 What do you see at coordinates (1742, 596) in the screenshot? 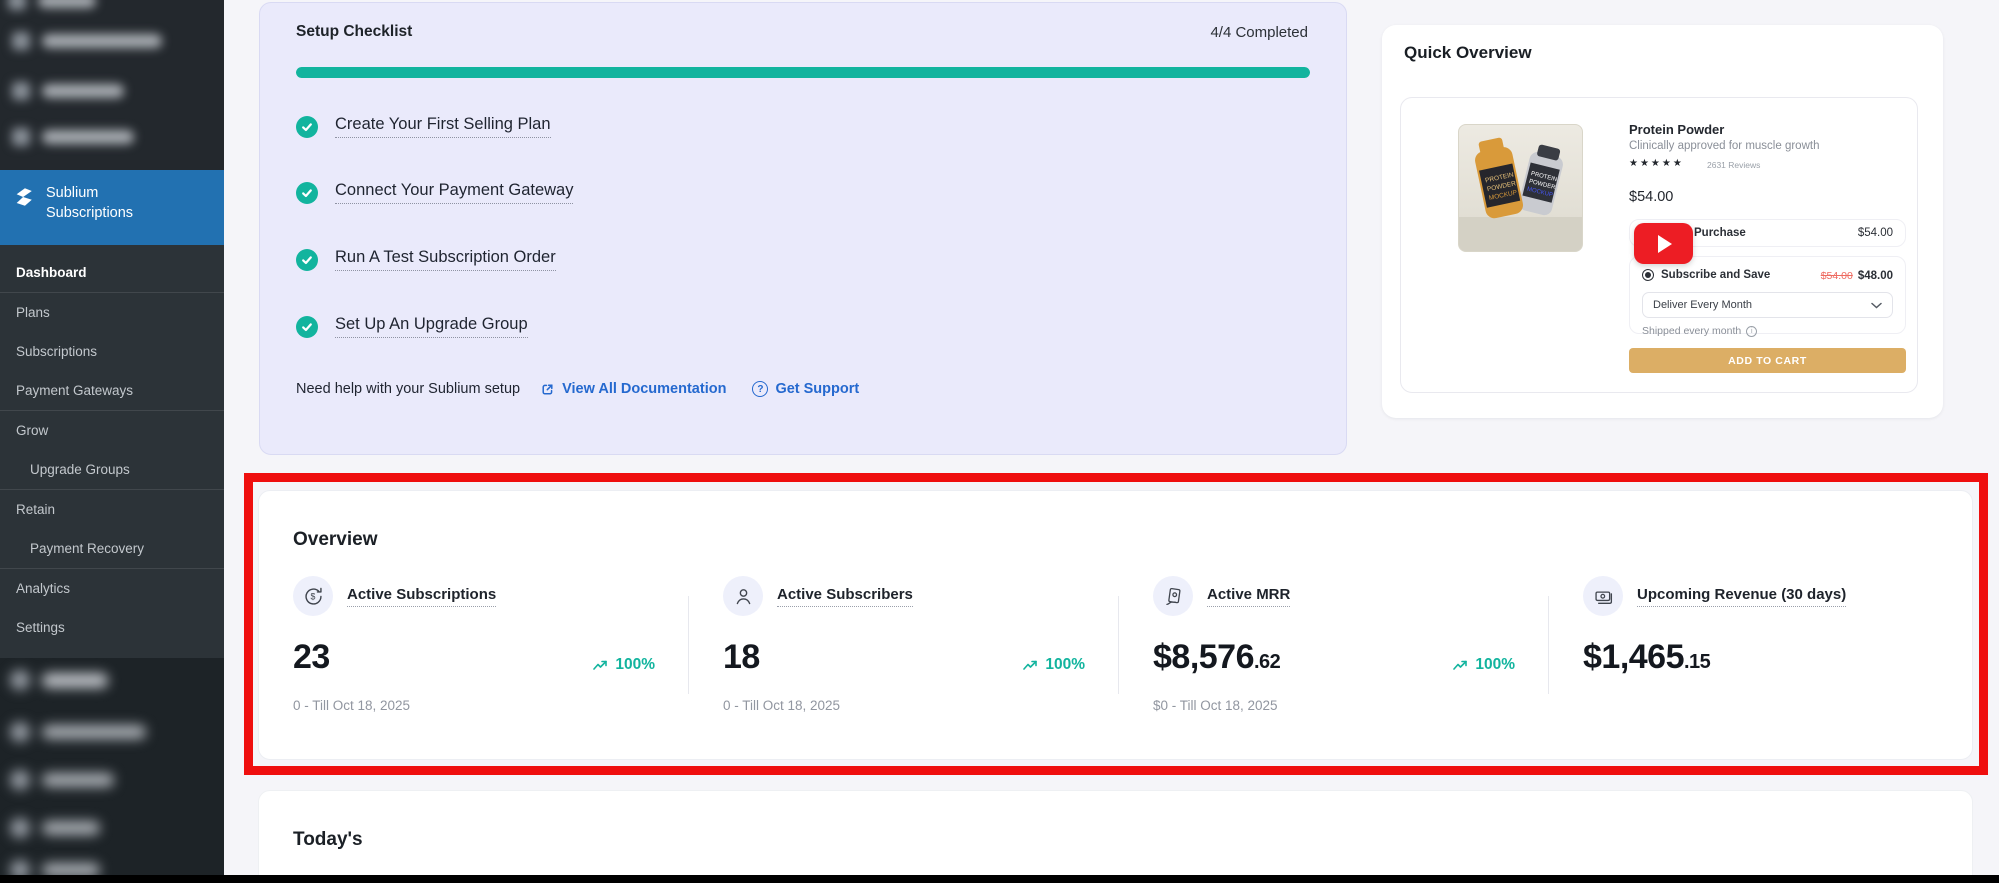
I see `metric-label: Upcoming Revenue (30 days)` at bounding box center [1742, 596].